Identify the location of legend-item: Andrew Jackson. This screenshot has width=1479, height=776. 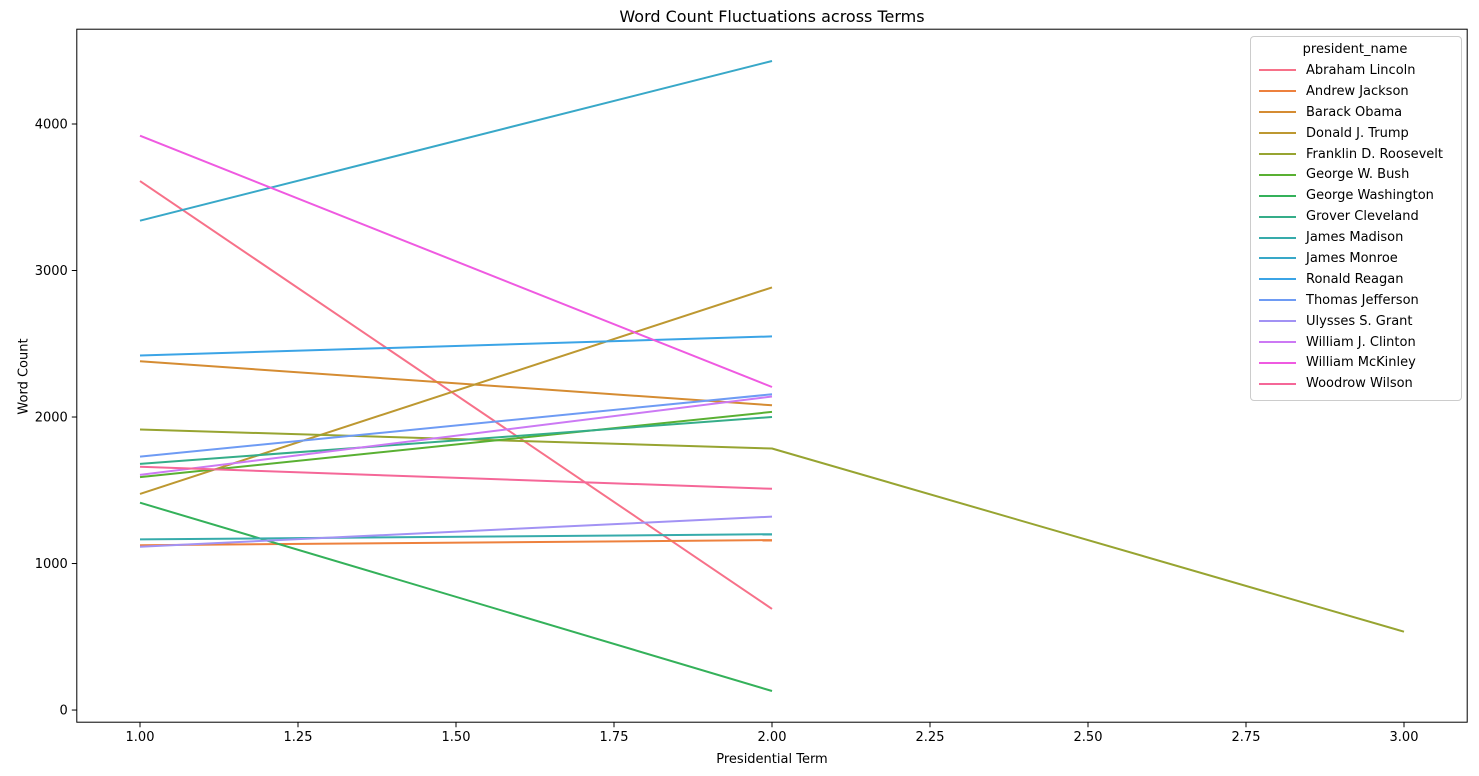
(1355, 91).